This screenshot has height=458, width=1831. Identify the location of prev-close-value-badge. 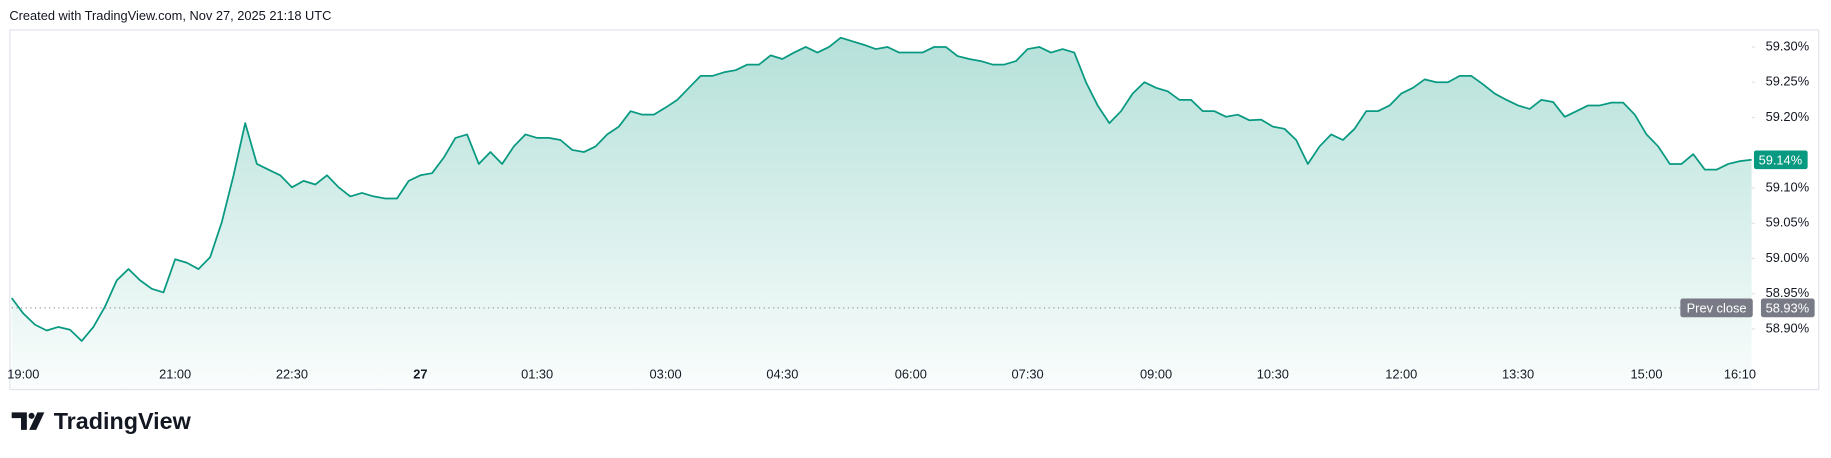
(1787, 308).